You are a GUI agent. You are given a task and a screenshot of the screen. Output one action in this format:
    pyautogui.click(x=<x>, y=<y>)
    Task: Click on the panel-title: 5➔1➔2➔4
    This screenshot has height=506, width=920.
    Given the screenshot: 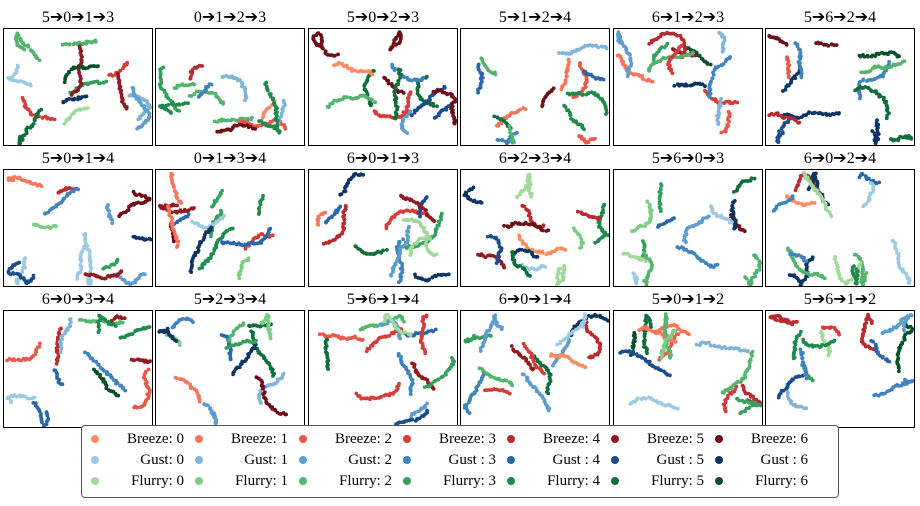 What is the action you would take?
    pyautogui.click(x=535, y=17)
    